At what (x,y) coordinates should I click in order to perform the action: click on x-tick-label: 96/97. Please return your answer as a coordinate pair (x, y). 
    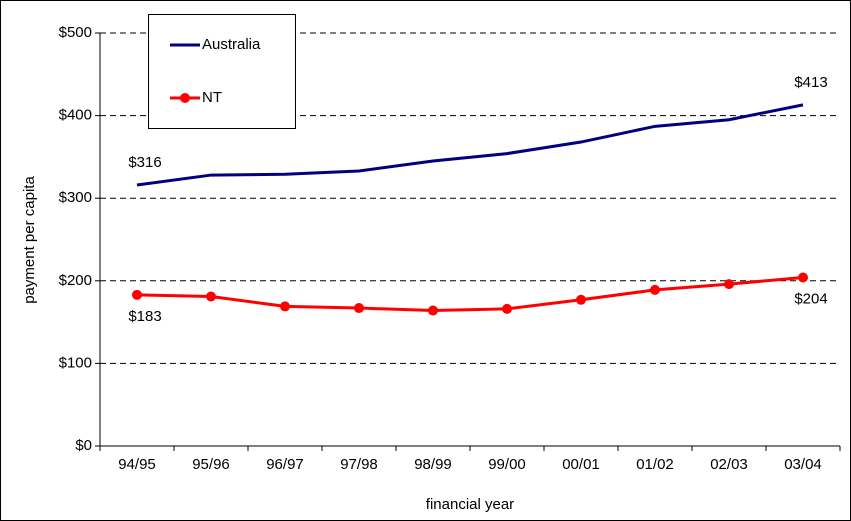
    Looking at the image, I should click on (285, 464).